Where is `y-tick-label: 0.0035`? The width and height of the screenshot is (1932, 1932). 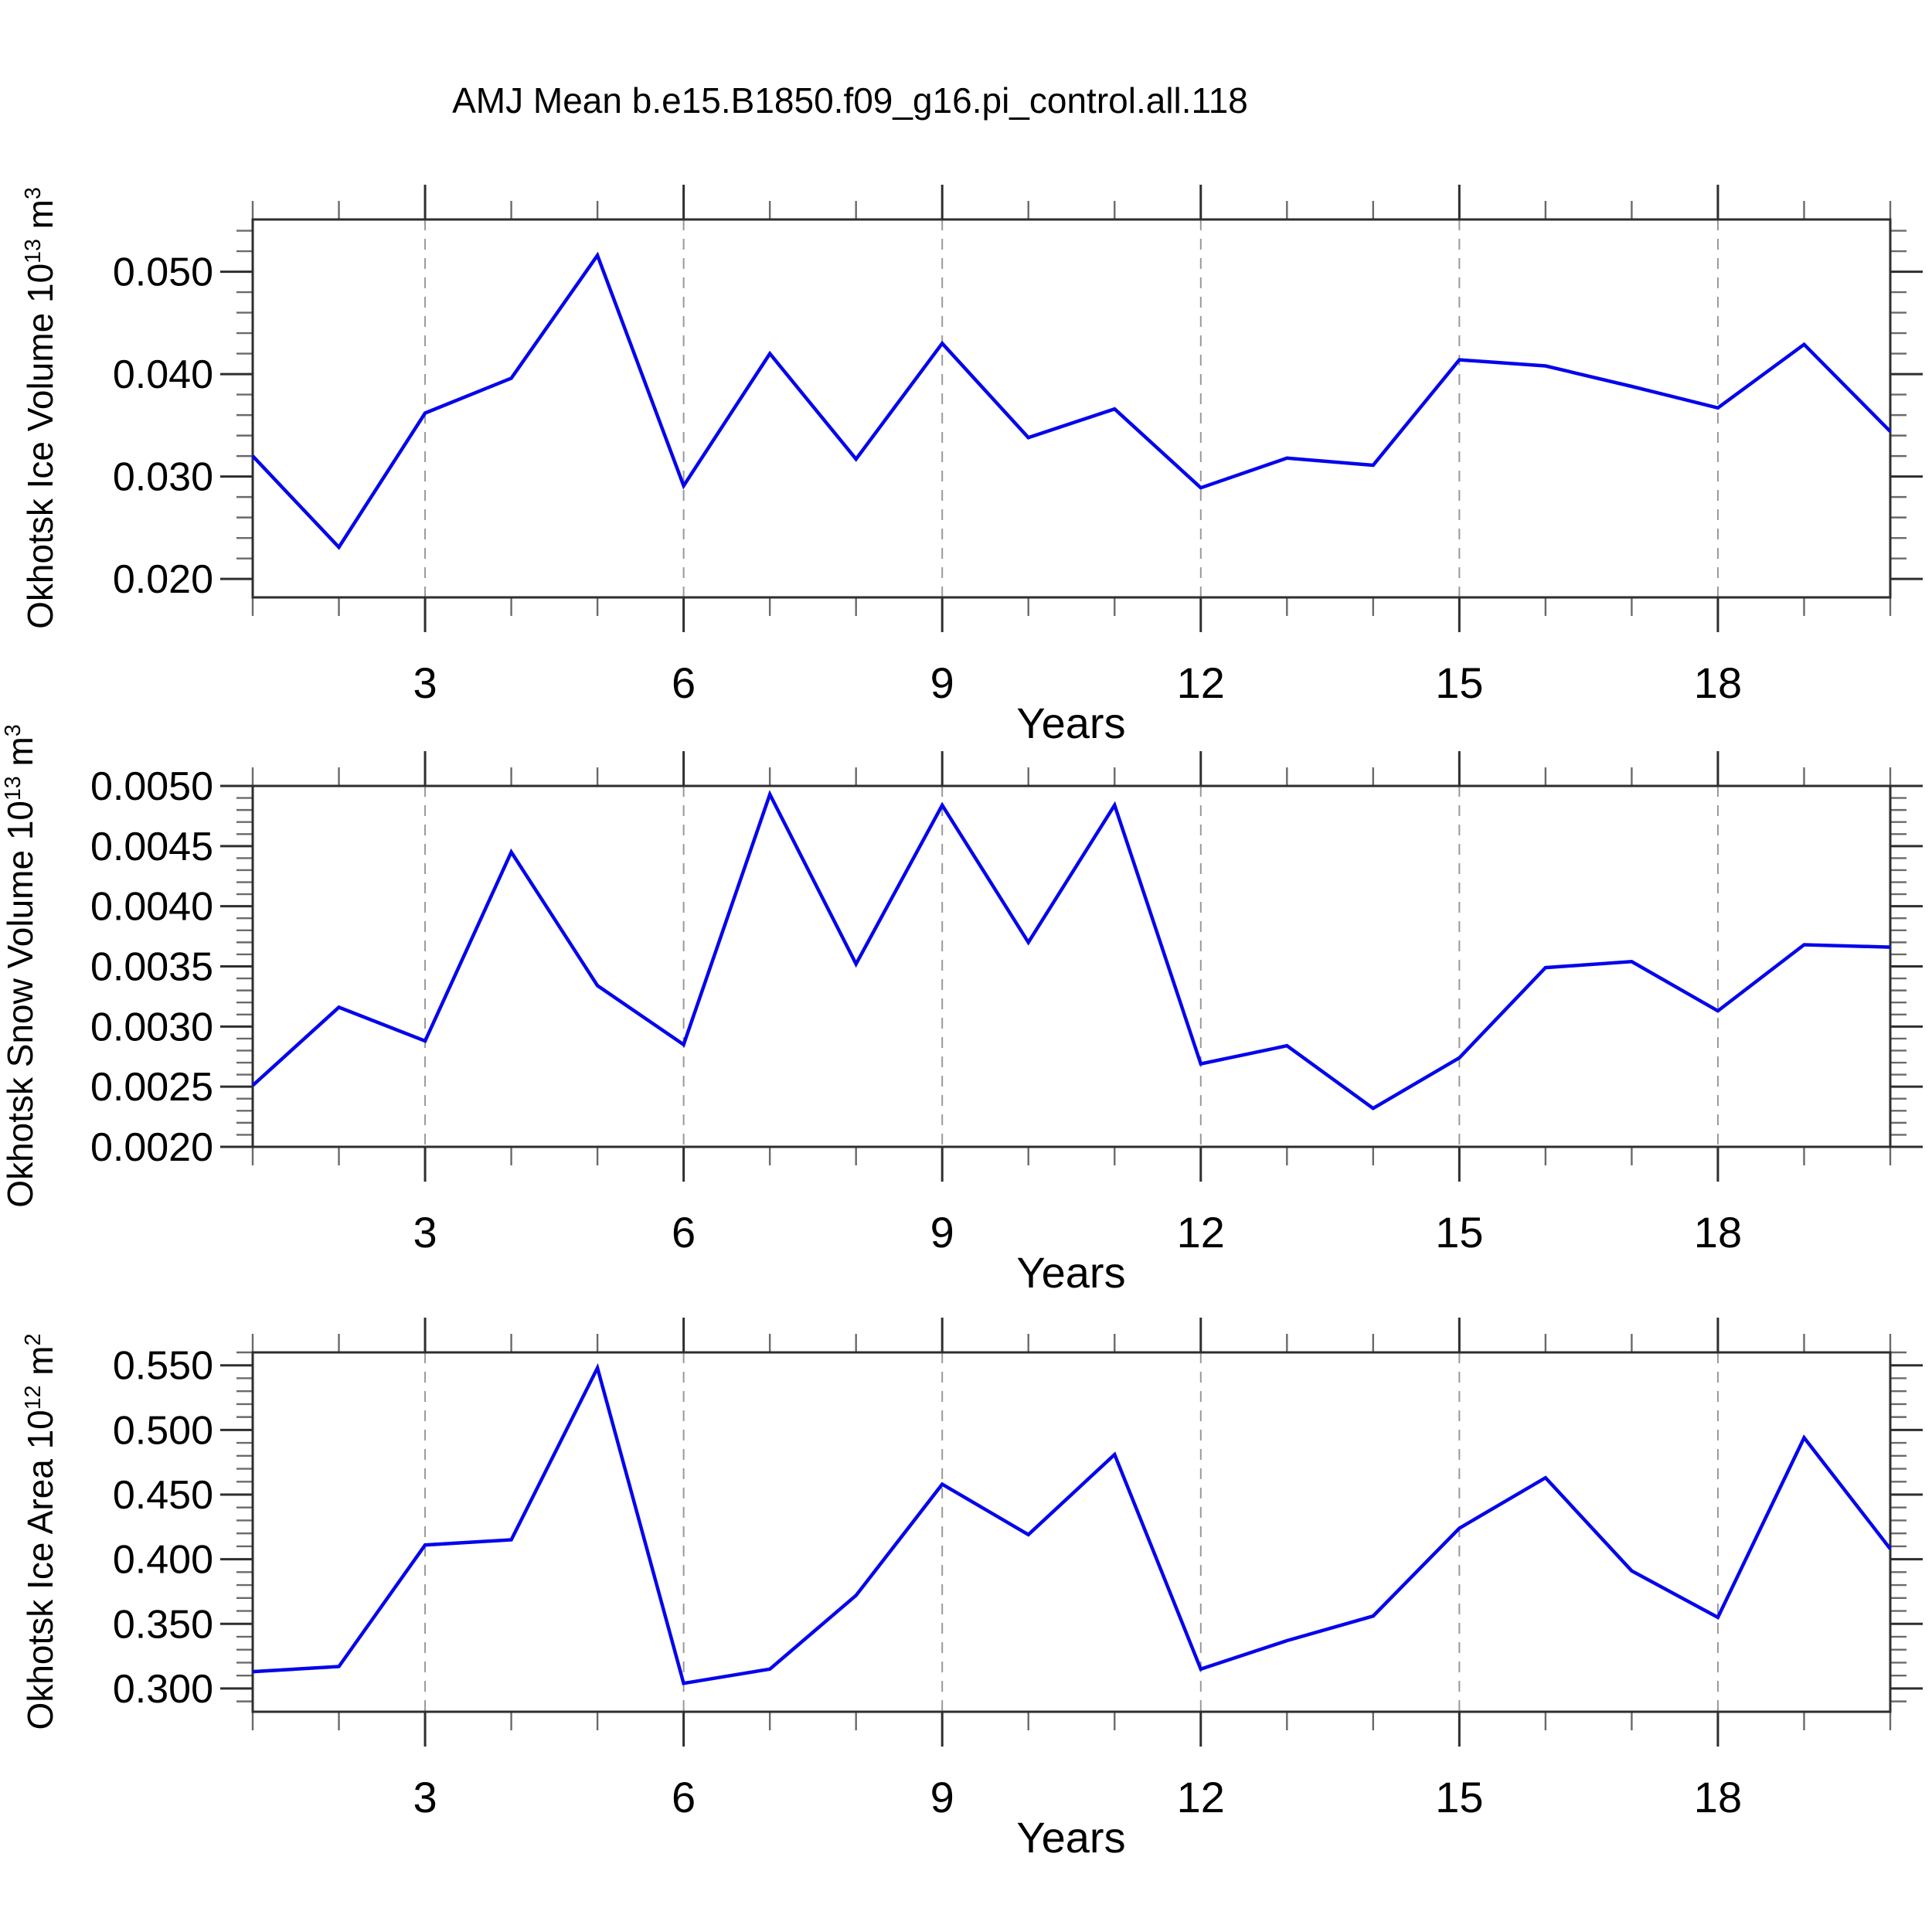 y-tick-label: 0.0035 is located at coordinates (152, 968).